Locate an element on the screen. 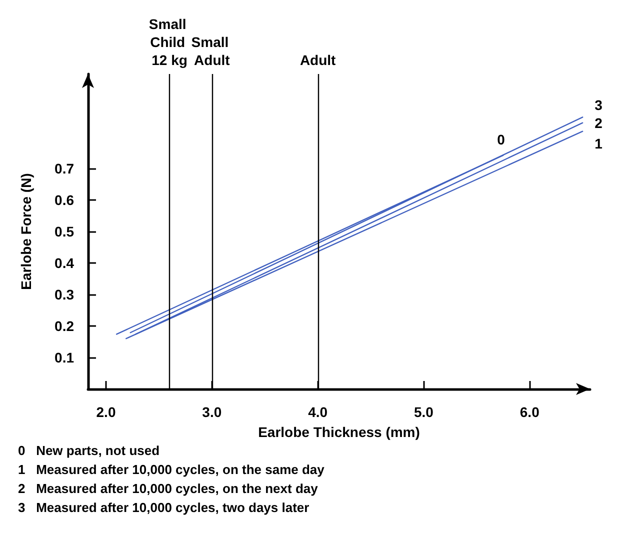 This screenshot has width=626, height=535. y-tick-label: 0.1 is located at coordinates (64, 358).